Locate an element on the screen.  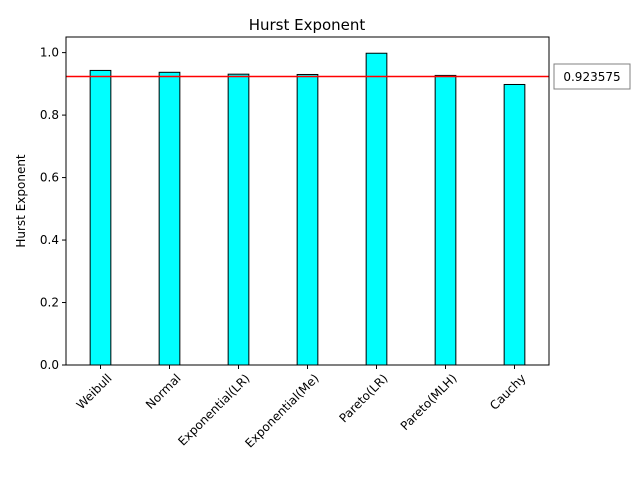
y-tick-label: 0.6 is located at coordinates (49, 178).